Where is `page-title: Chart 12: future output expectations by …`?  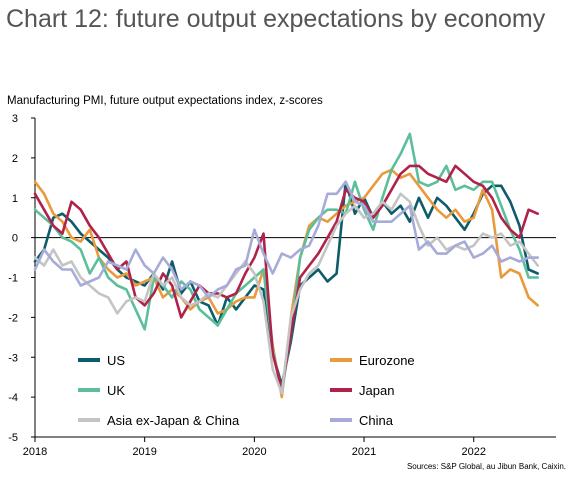
page-title: Chart 12: future output expectations by … is located at coordinates (276, 19).